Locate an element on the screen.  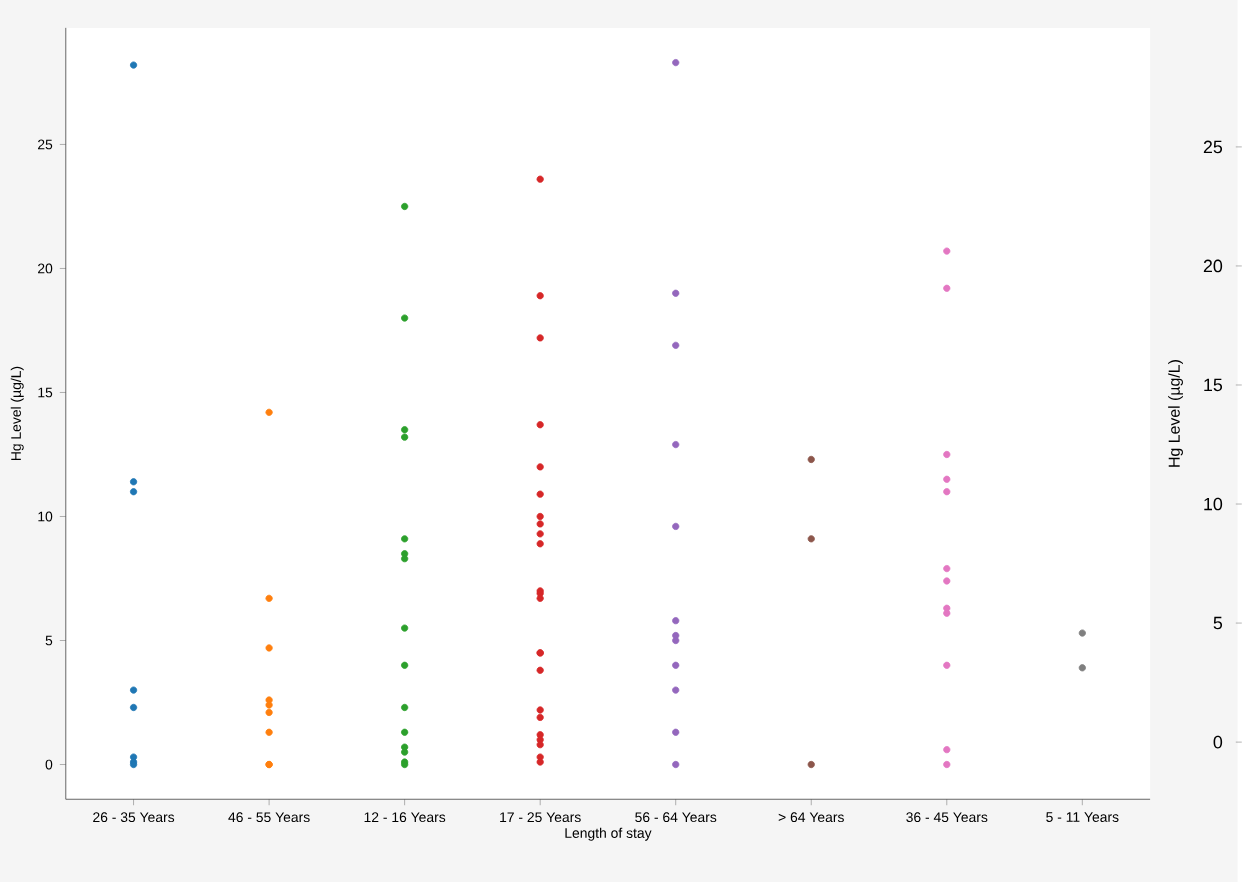
y2-tick-label: 15 is located at coordinates (1213, 384).